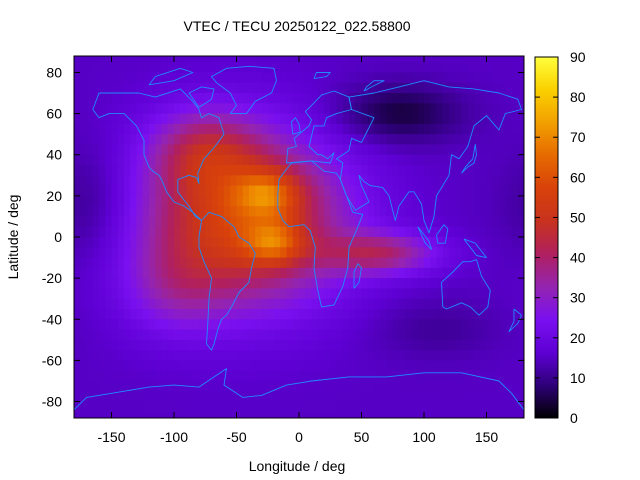 This screenshot has height=480, width=640. What do you see at coordinates (578, 338) in the screenshot?
I see `colorbar-tick-label: 20` at bounding box center [578, 338].